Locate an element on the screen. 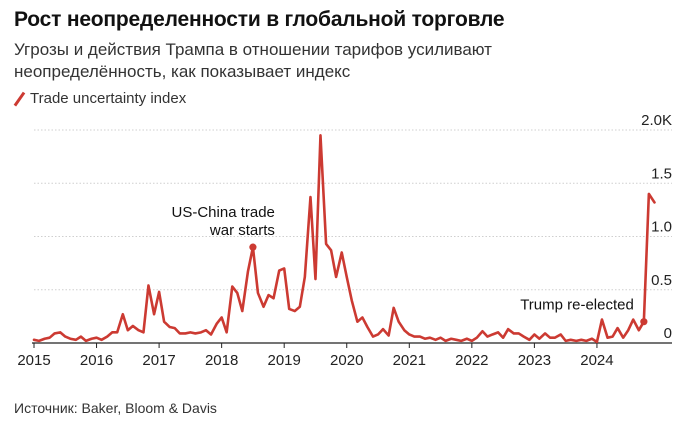 The height and width of the screenshot is (427, 700). legend: Trade uncertainty index is located at coordinates (100, 98).